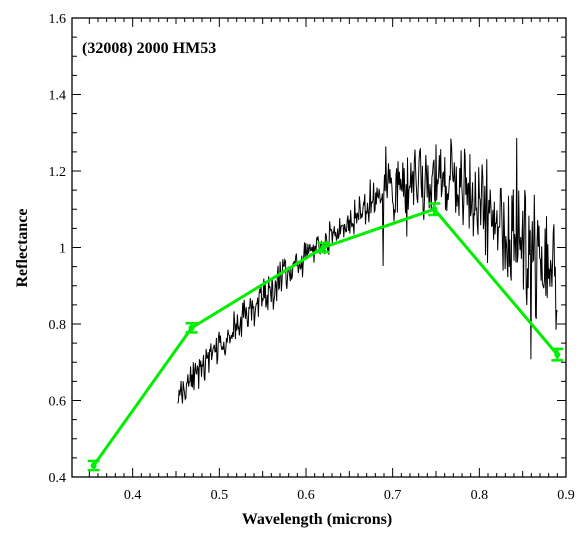 This screenshot has width=584, height=542. Describe the element at coordinates (58, 19) in the screenshot. I see `y-tick-label: 1.6` at that location.